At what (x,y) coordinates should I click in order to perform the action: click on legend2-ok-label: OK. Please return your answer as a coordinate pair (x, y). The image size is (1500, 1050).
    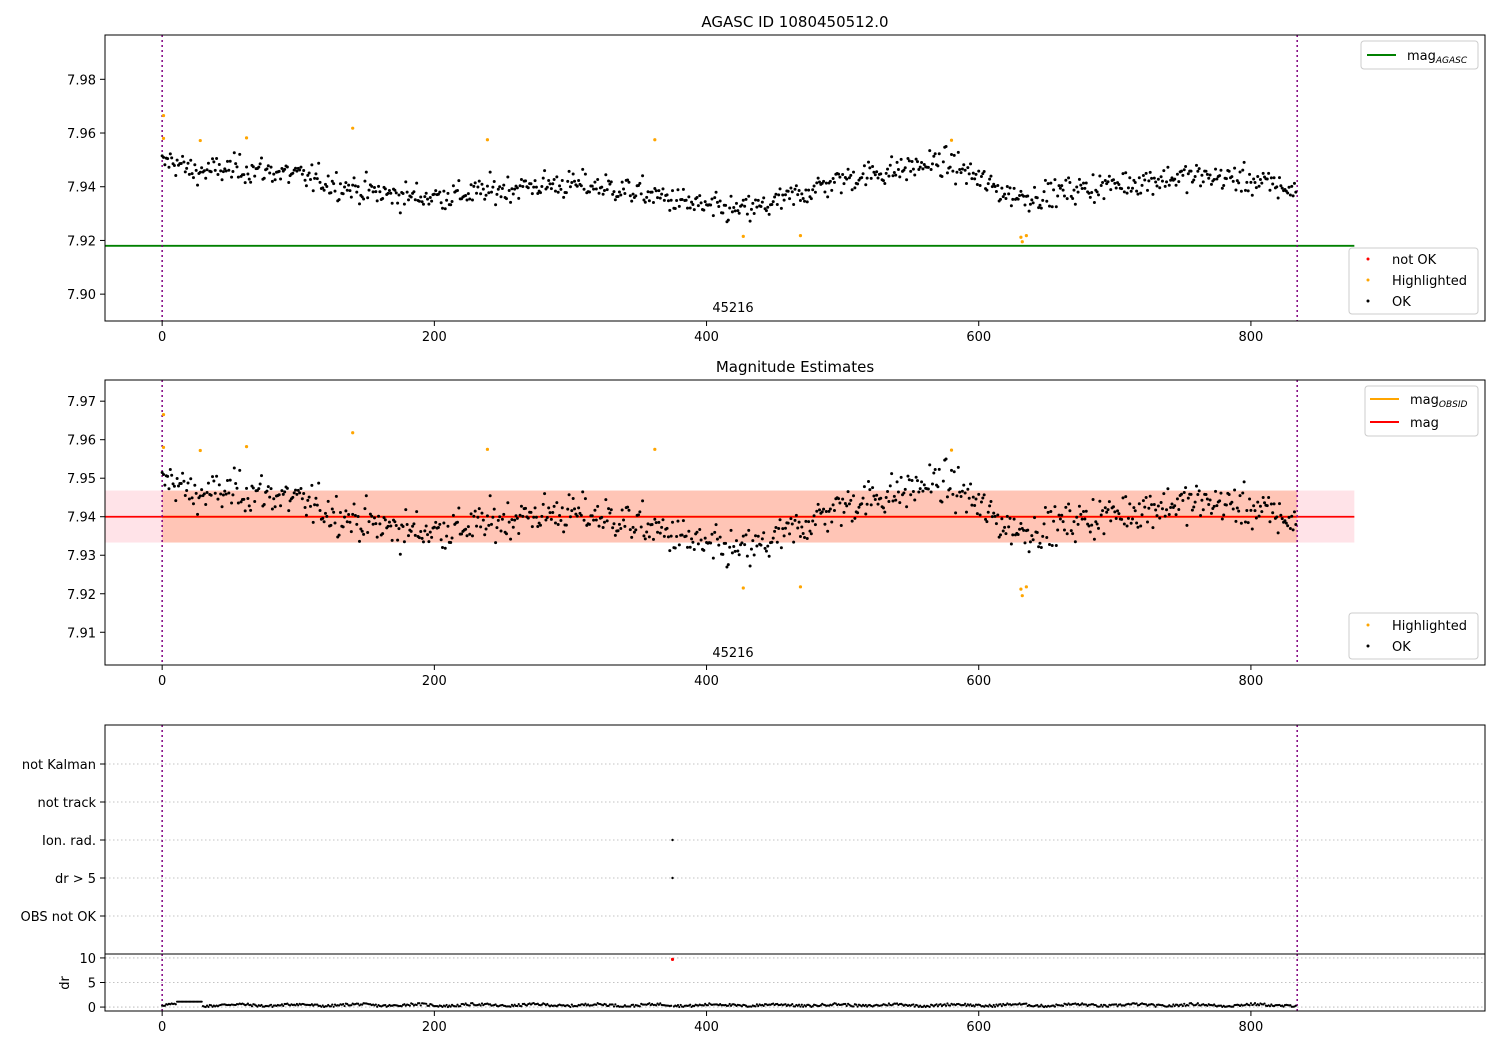
    Looking at the image, I should click on (1401, 647).